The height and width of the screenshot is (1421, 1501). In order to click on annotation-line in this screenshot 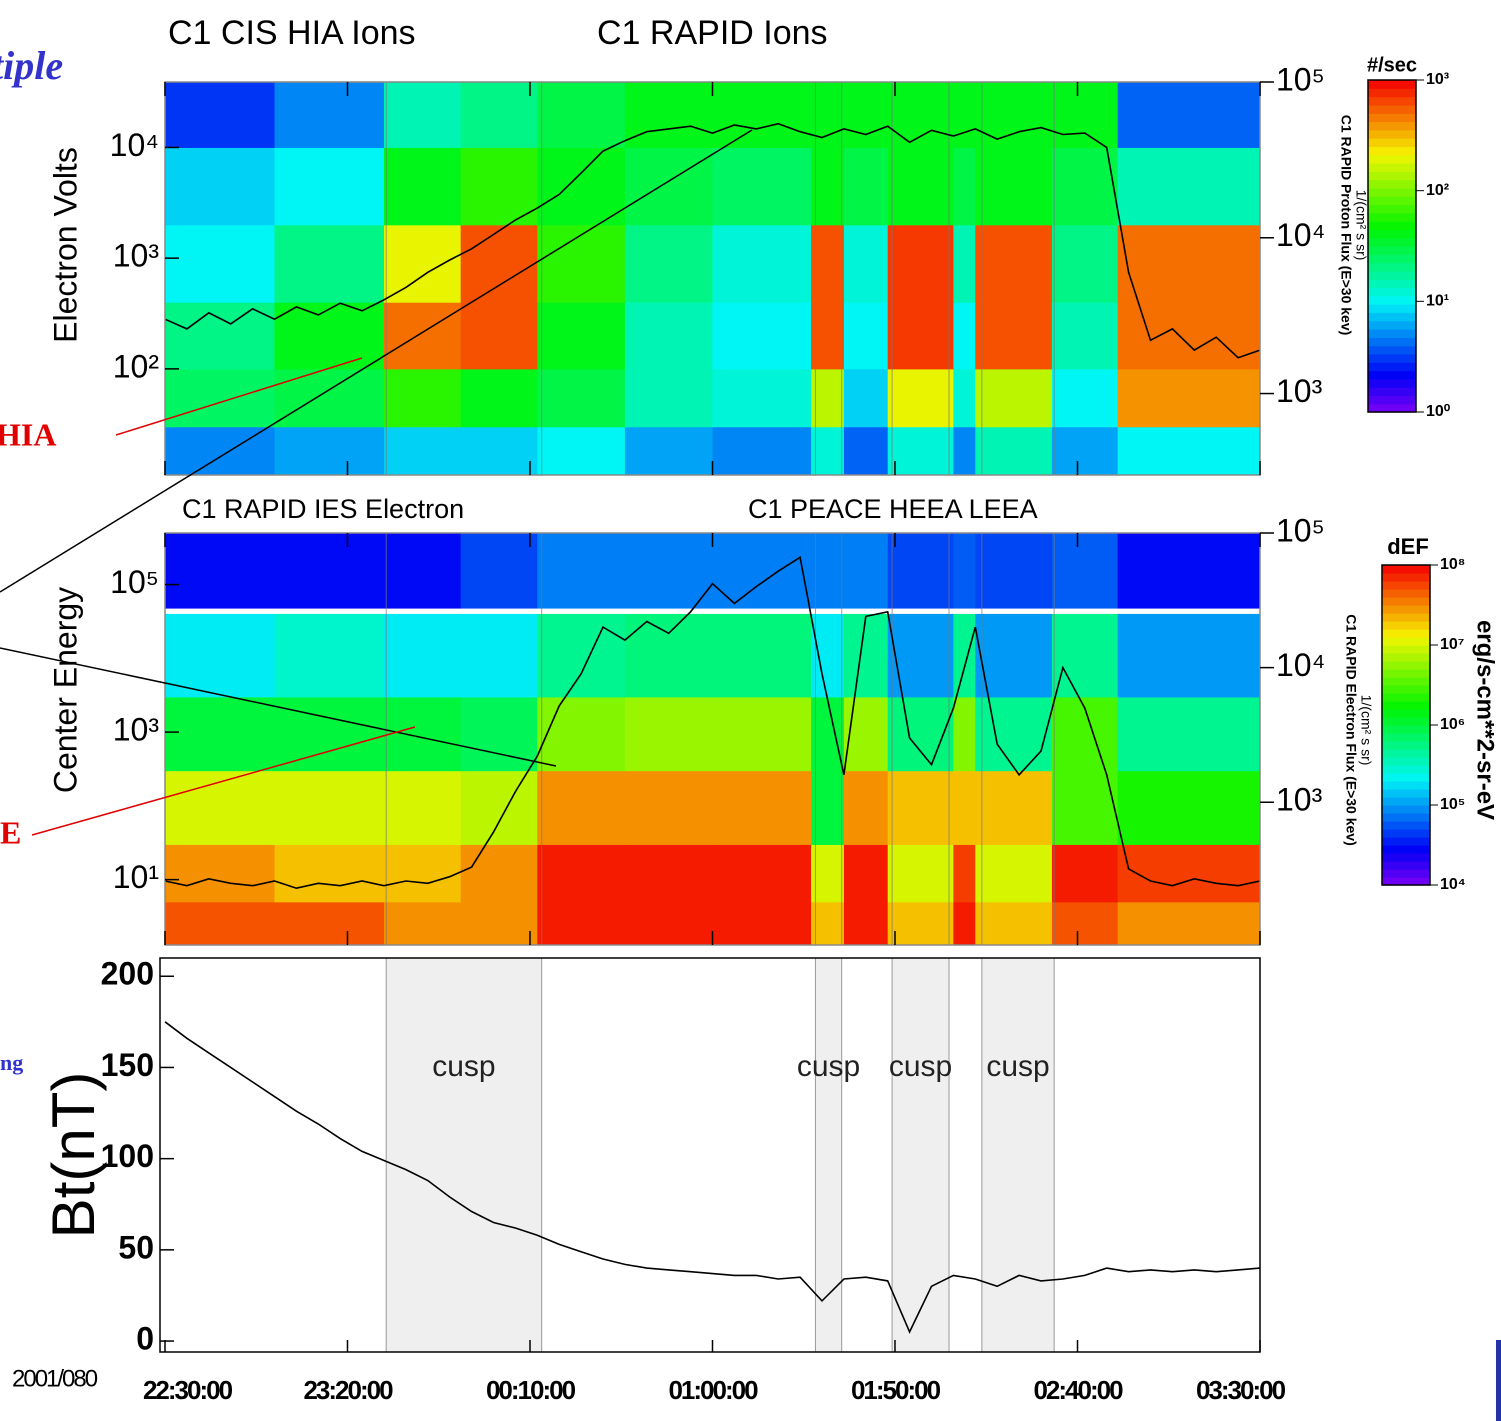, I will do `click(223, 781)`.